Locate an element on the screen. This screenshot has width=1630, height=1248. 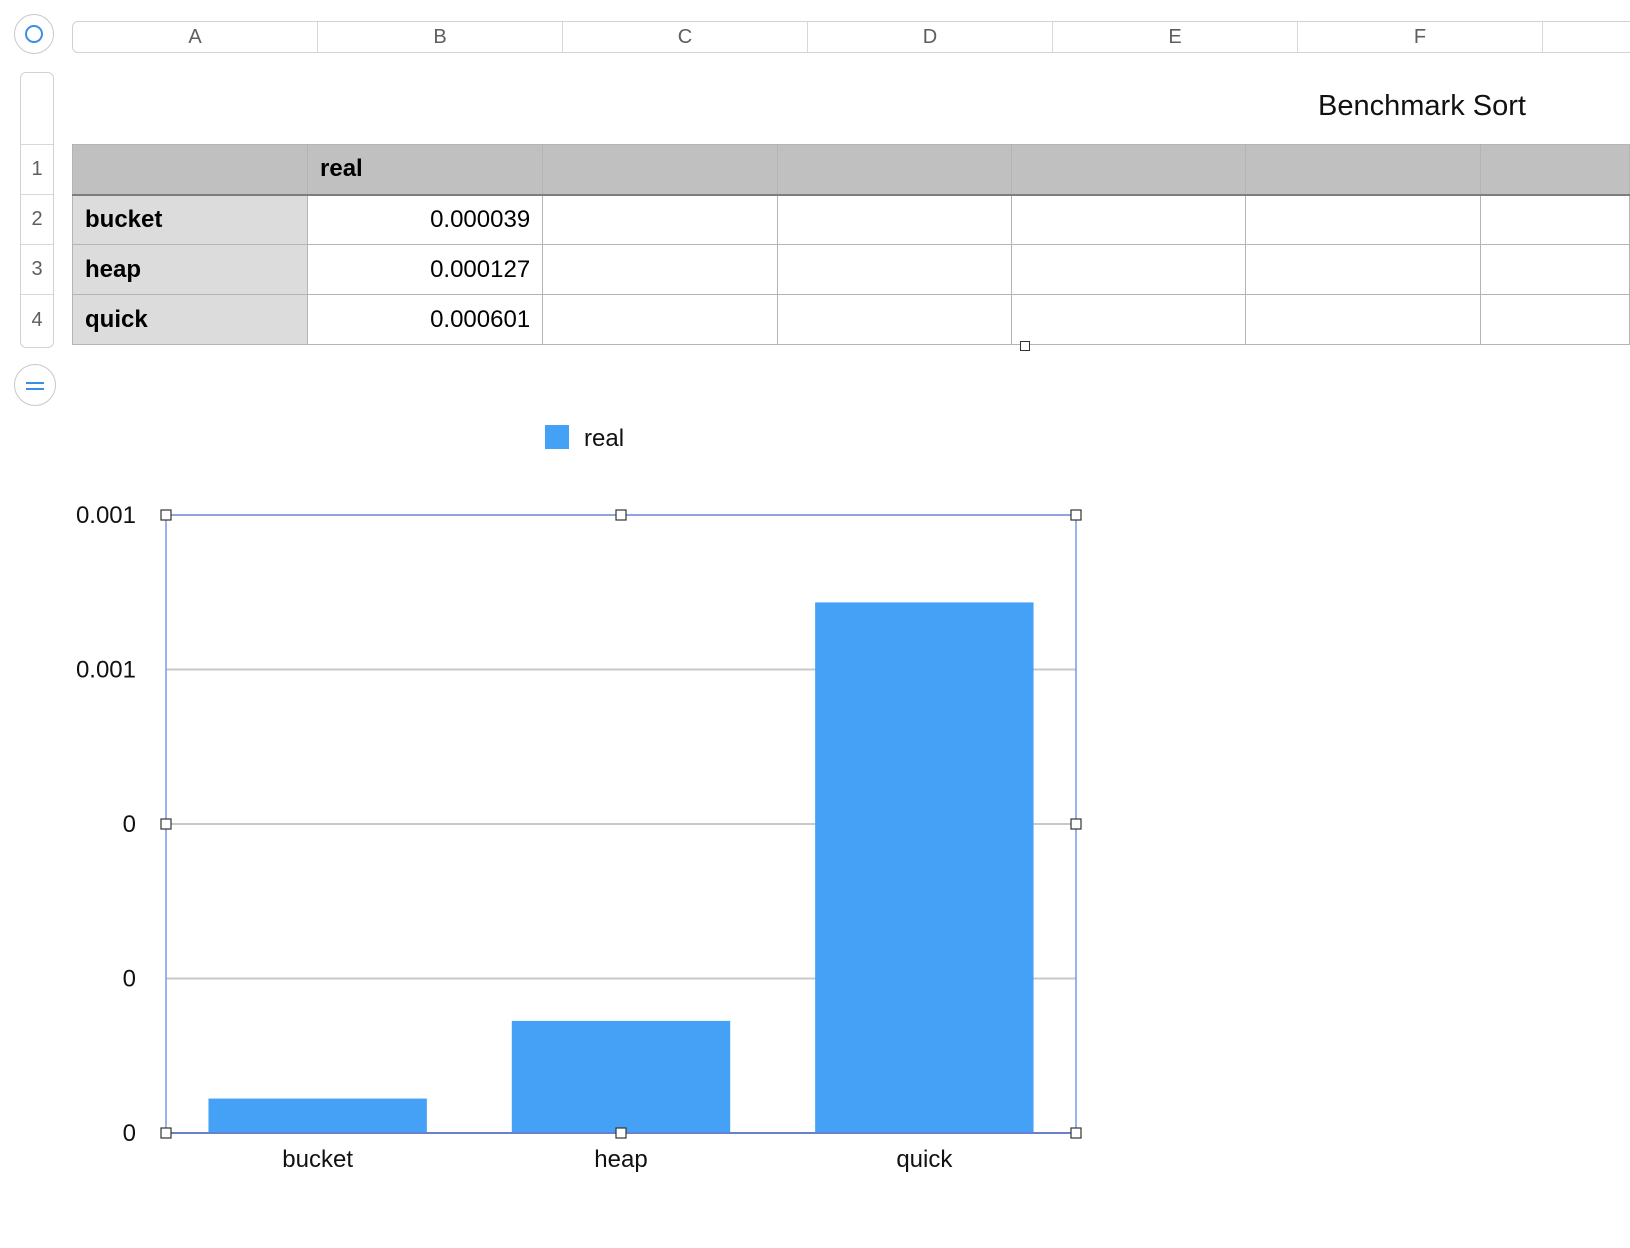
column-header-bar: A B C D E F is located at coordinates (851, 37).